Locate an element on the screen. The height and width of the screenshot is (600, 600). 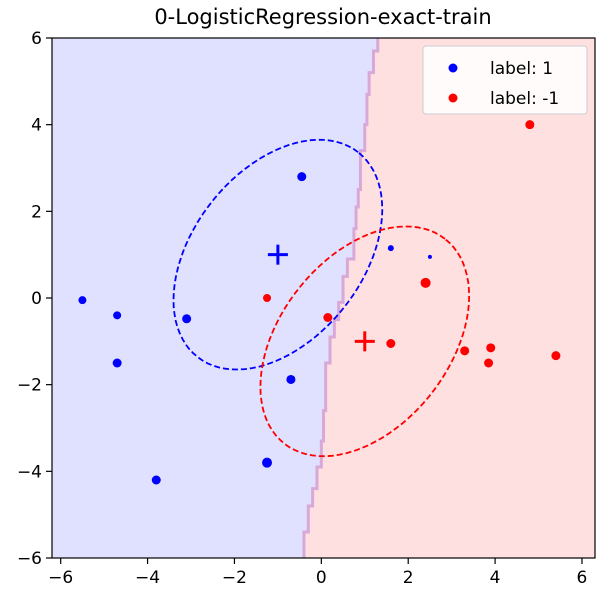
x-tick-label-1: −4 is located at coordinates (147, 578).